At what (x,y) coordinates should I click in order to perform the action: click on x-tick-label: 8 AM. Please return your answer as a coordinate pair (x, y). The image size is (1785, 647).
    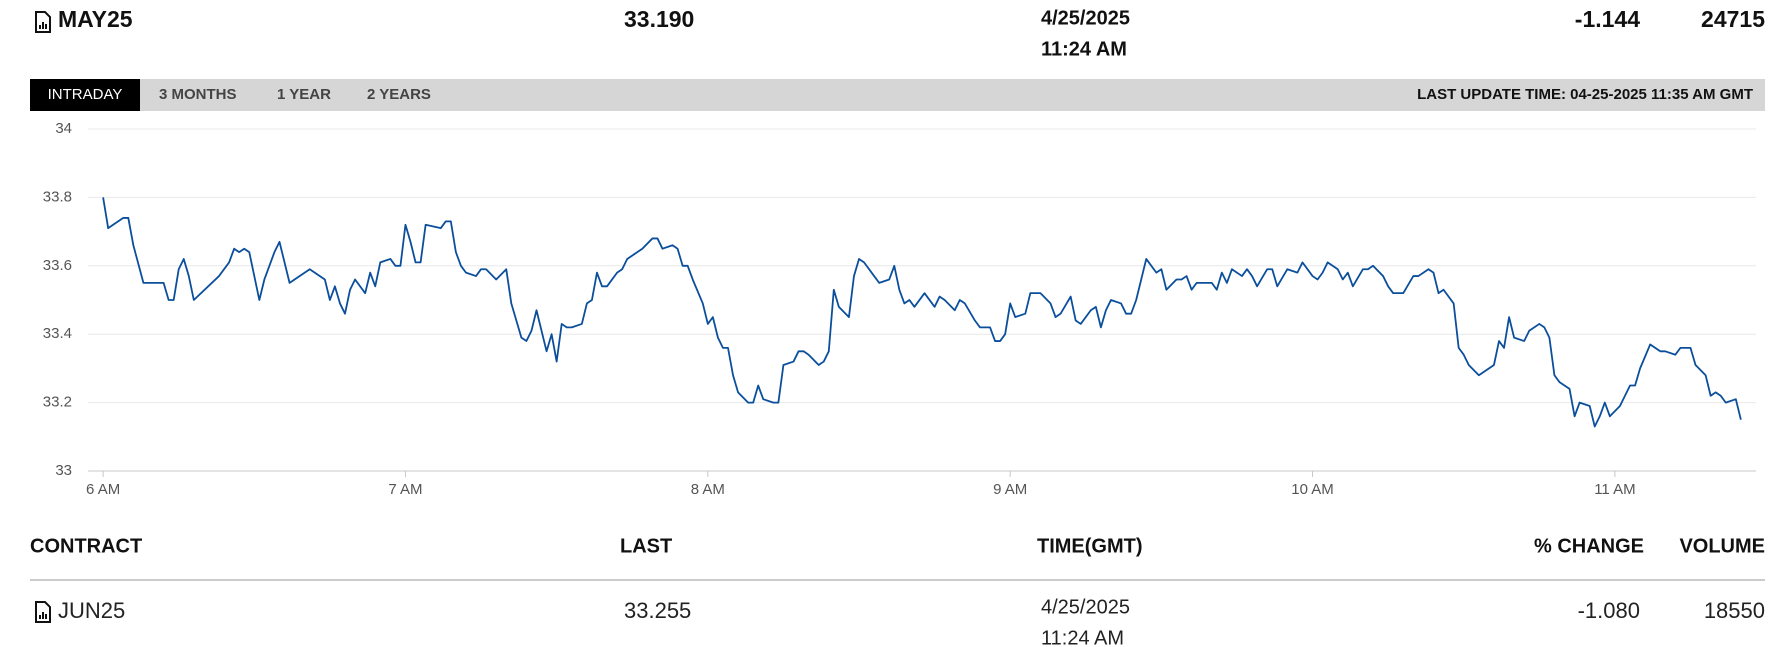
    Looking at the image, I should click on (708, 489).